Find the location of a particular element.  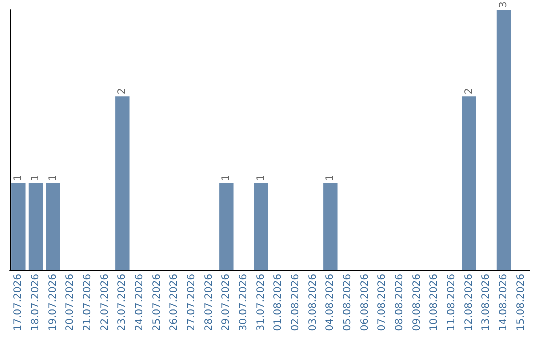

x-tick-label: 20.07.2026 is located at coordinates (70, 303).